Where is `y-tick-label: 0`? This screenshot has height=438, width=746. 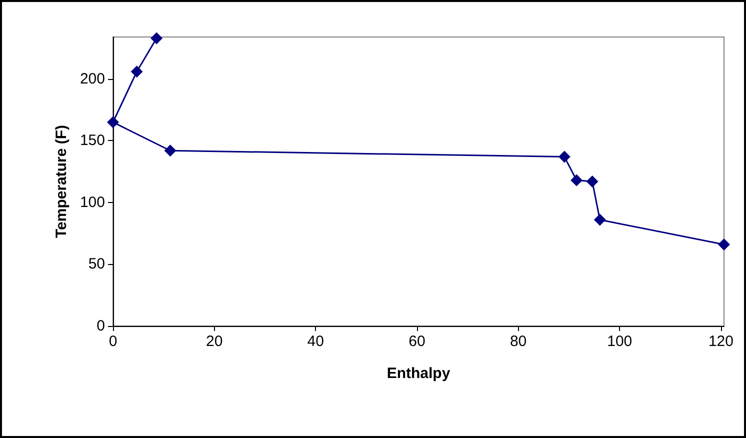 y-tick-label: 0 is located at coordinates (100, 326).